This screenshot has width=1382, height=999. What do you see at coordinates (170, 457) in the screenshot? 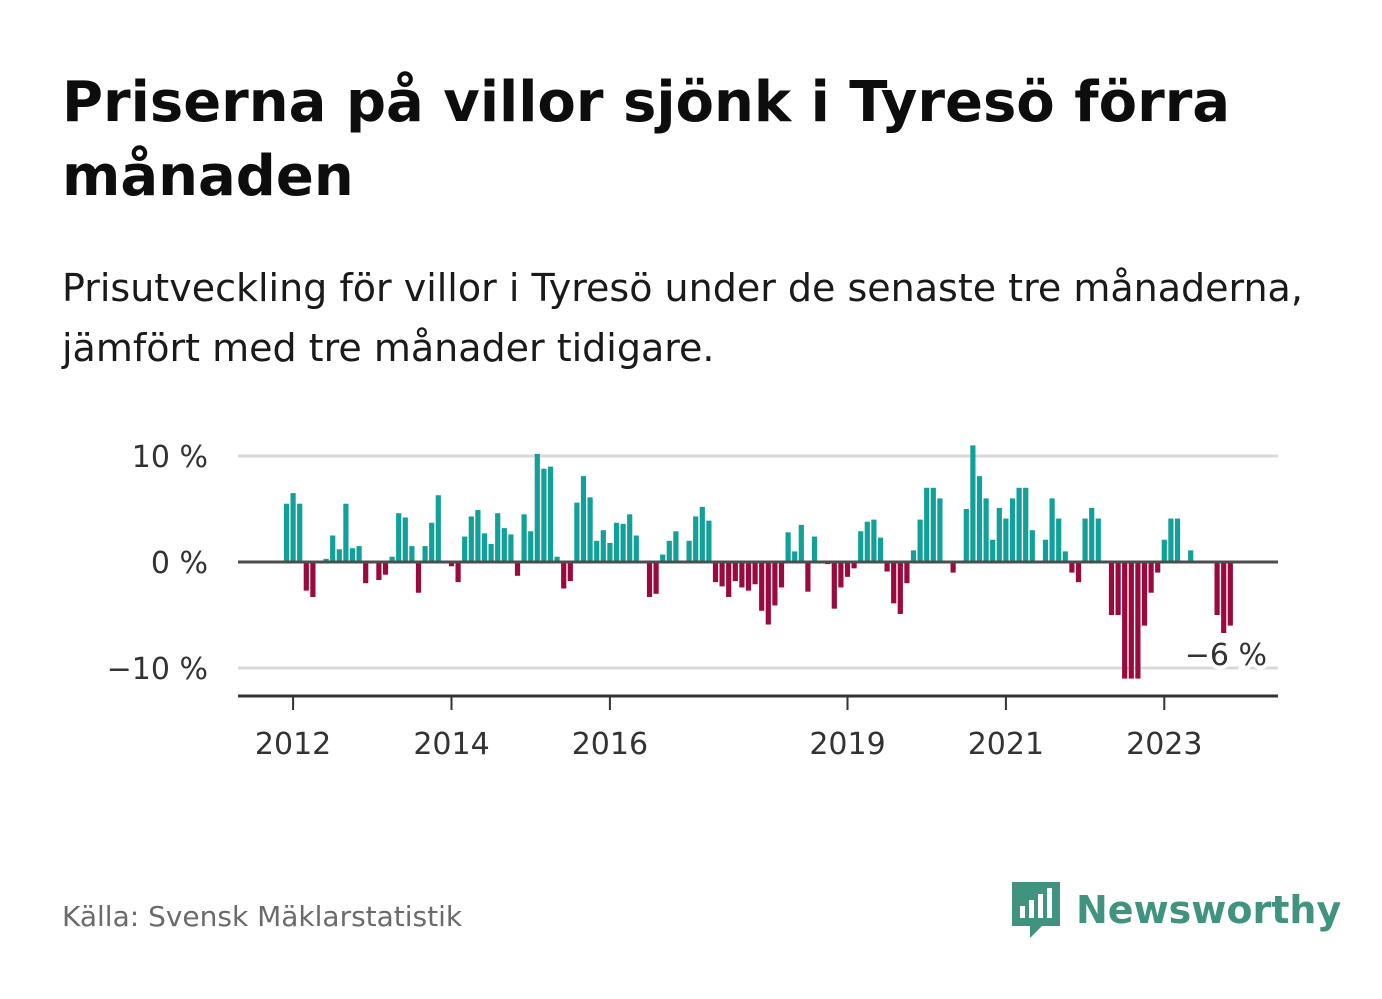
I see `y-tick-label: 10 %` at bounding box center [170, 457].